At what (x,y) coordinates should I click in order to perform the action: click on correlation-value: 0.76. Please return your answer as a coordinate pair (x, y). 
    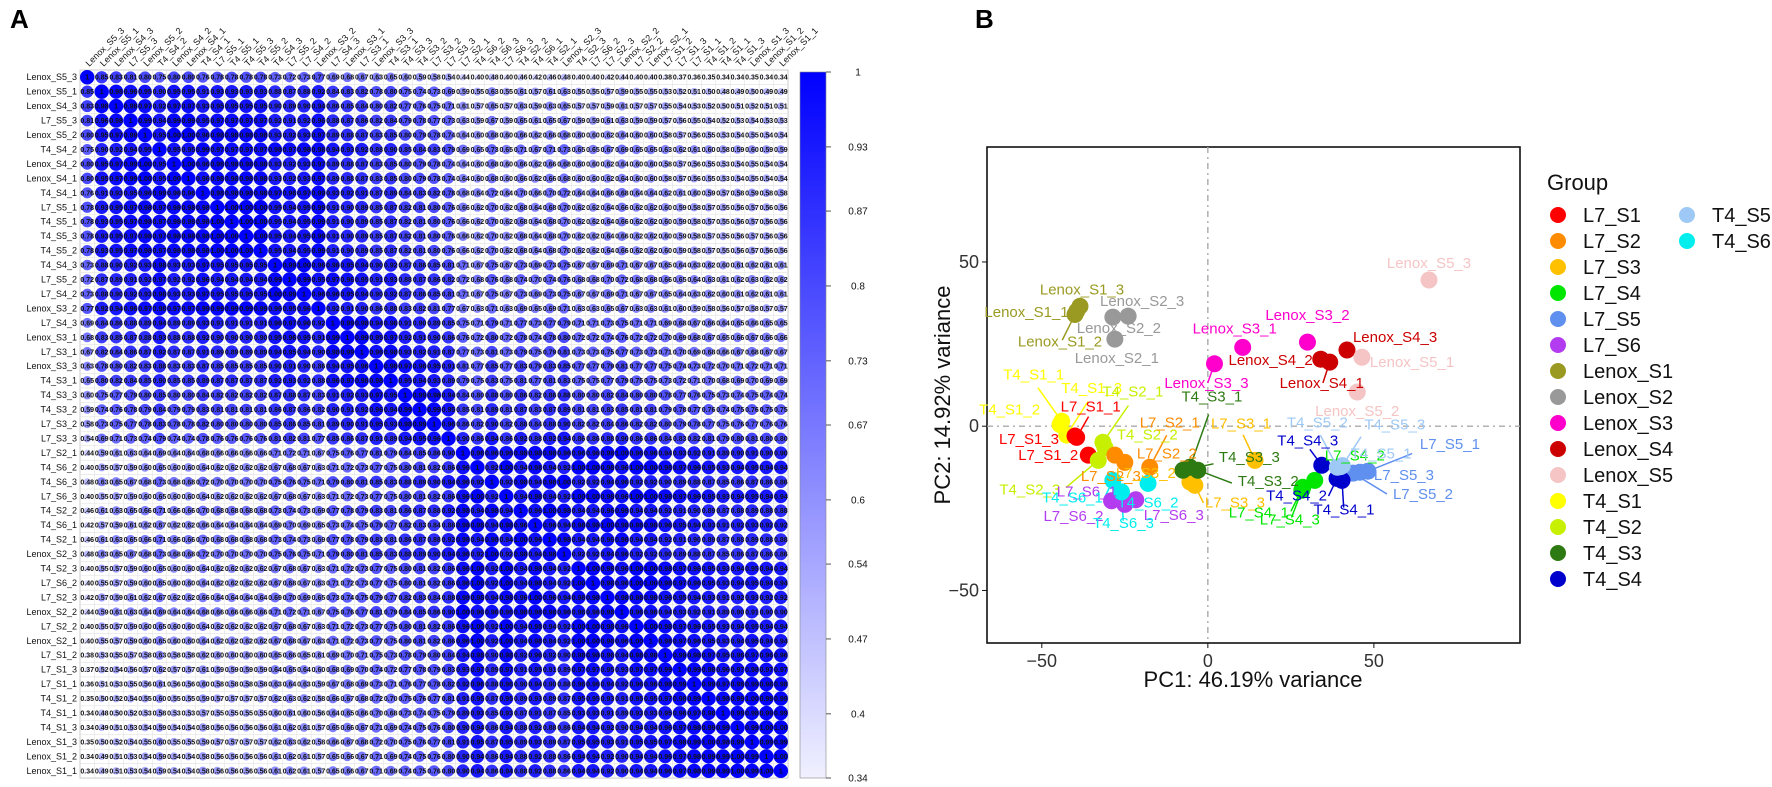
    Looking at the image, I should click on (420, 742).